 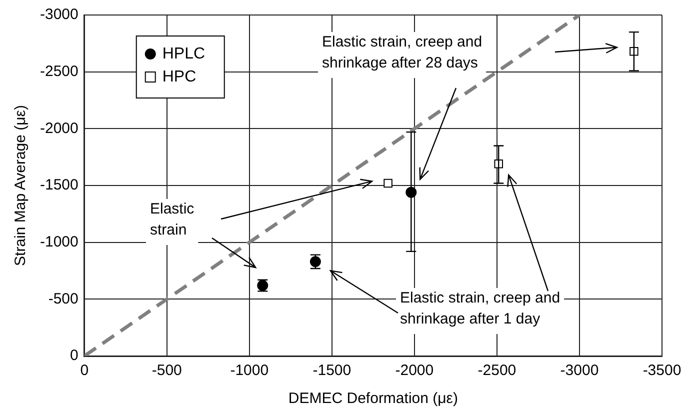 I want to click on x-tick-label: -3500, so click(x=662, y=371).